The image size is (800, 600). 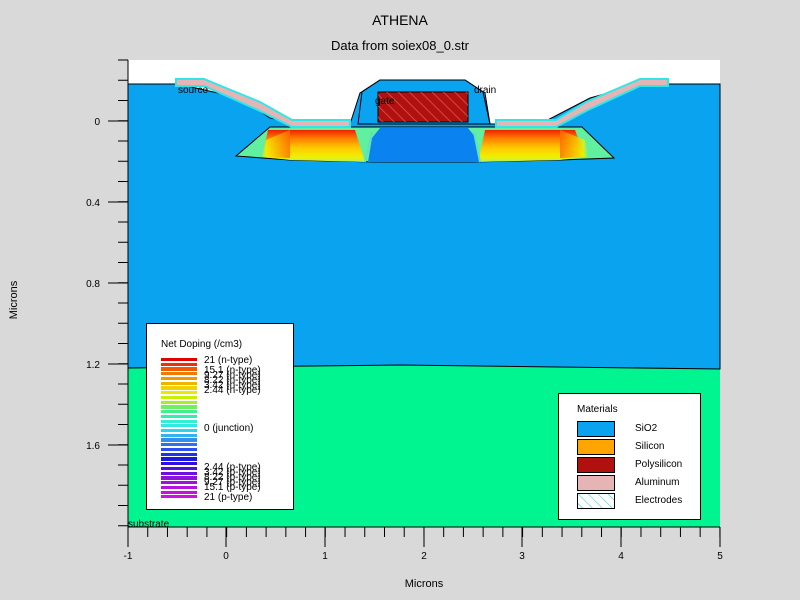 What do you see at coordinates (93, 446) in the screenshot?
I see `y-tick-label: 1.6` at bounding box center [93, 446].